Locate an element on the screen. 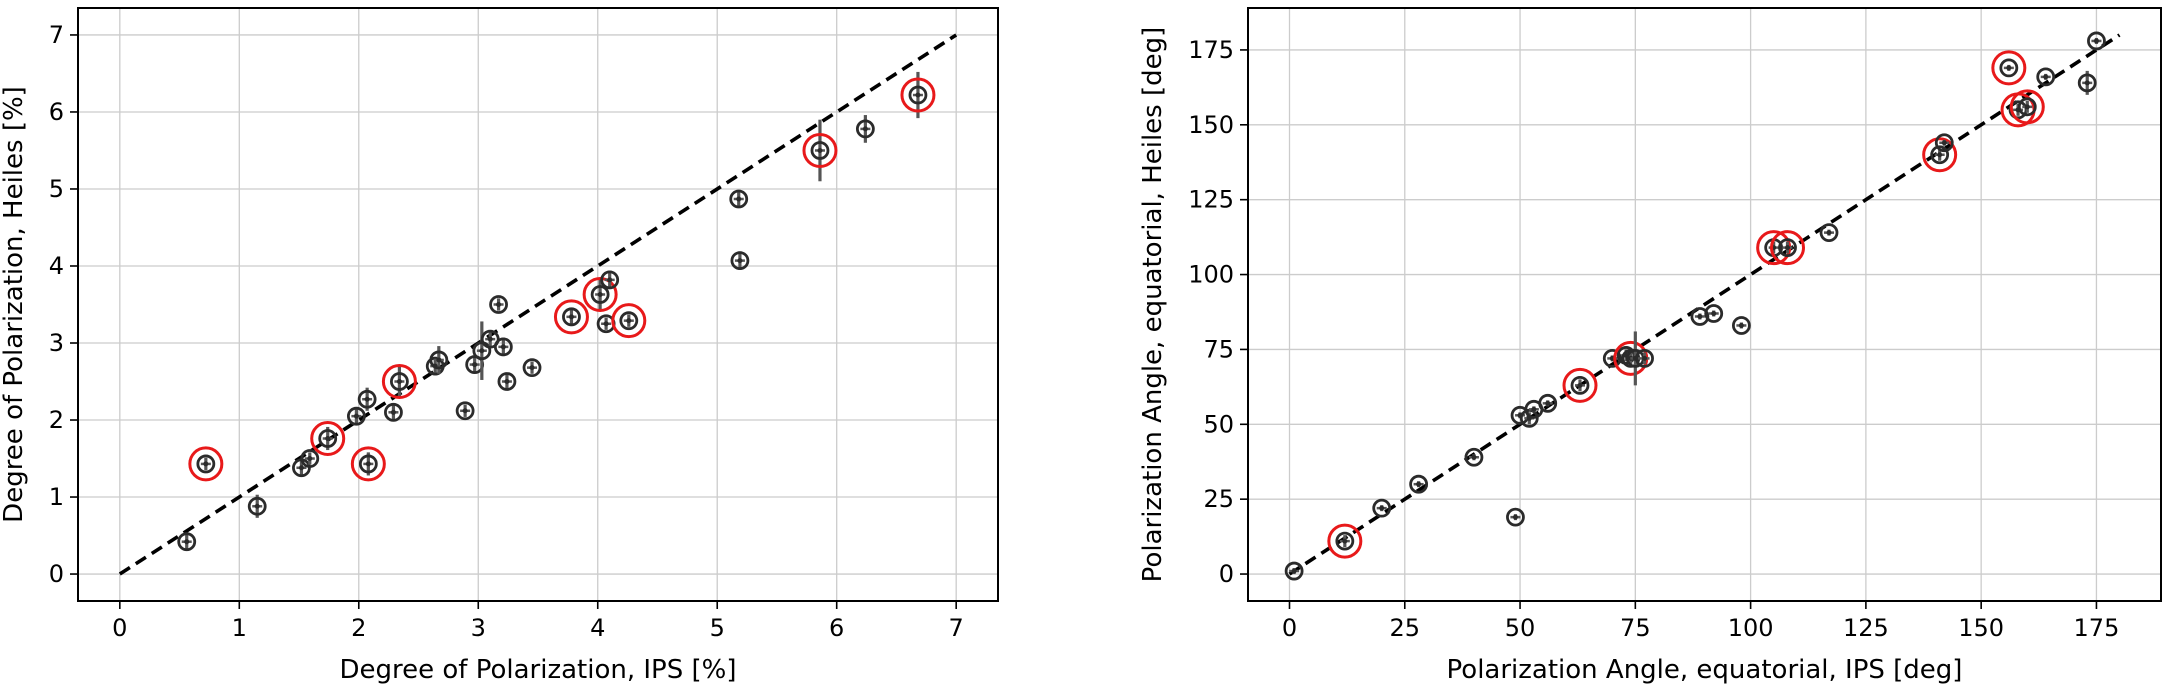 The image size is (2170, 684). y-axis-label: Degree of Polarization, Heiles [%] is located at coordinates (14, 304).